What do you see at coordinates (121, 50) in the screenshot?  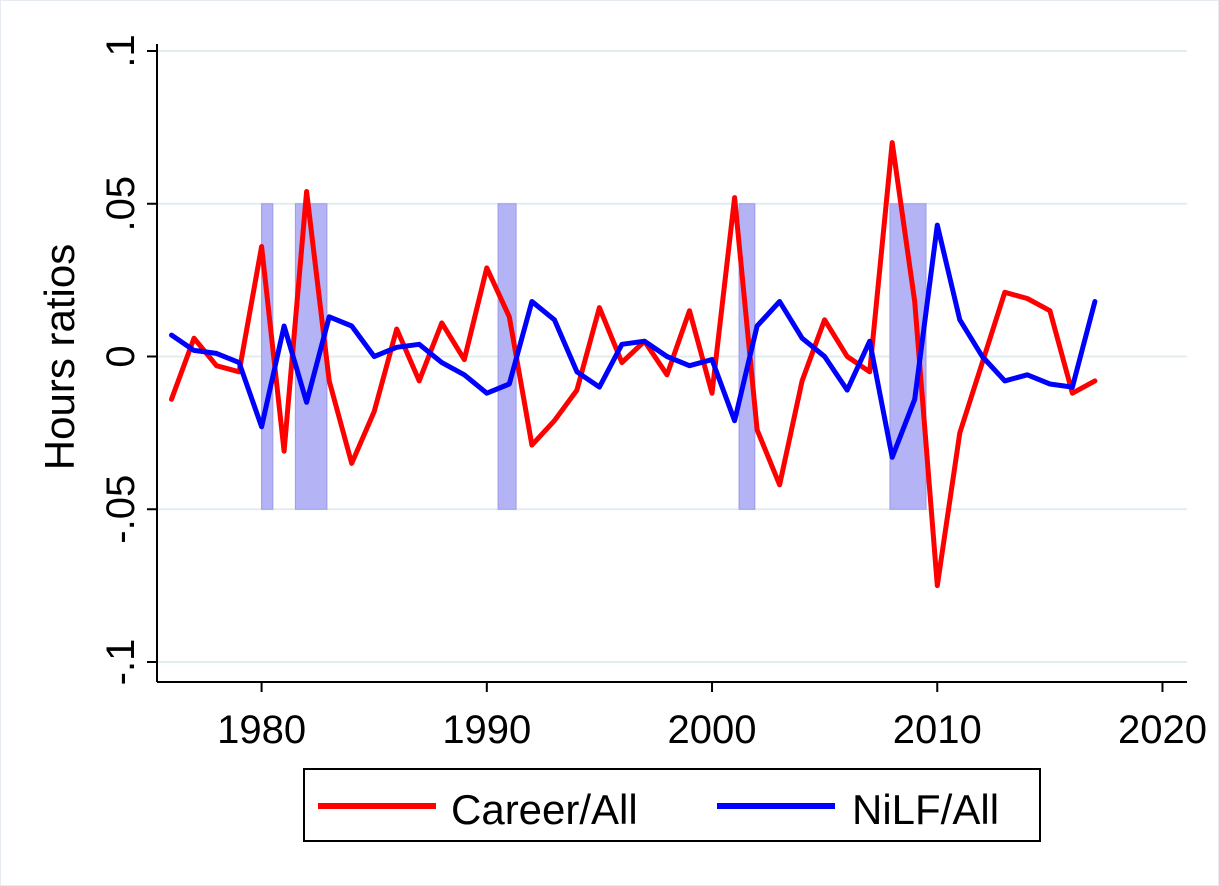 I see `y-tick-label: .1` at bounding box center [121, 50].